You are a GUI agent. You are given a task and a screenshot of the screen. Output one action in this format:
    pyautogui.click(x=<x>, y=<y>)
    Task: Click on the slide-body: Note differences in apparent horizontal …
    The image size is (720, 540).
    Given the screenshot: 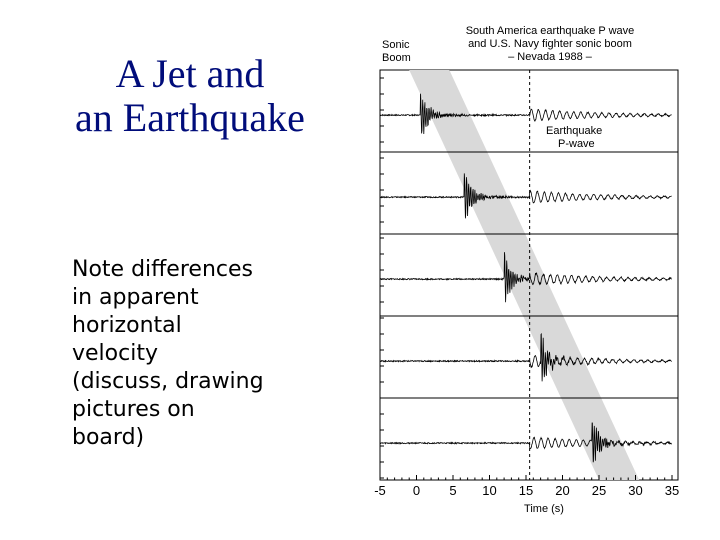 What is the action you would take?
    pyautogui.click(x=192, y=354)
    